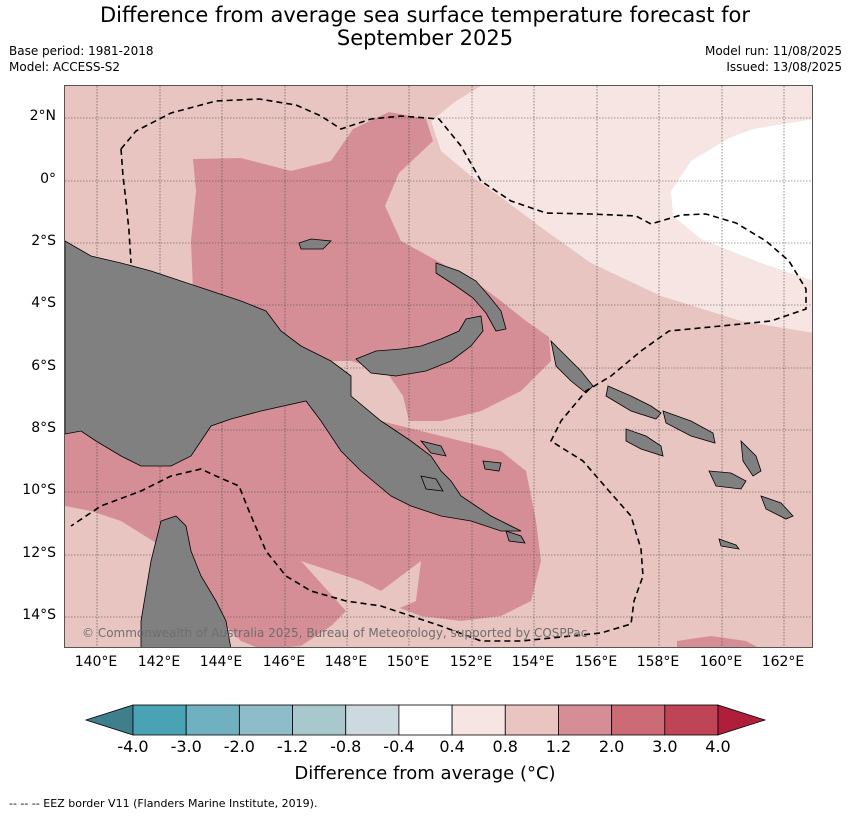 Image resolution: width=850 pixels, height=816 pixels. I want to click on lon-label: 158°E, so click(658, 662).